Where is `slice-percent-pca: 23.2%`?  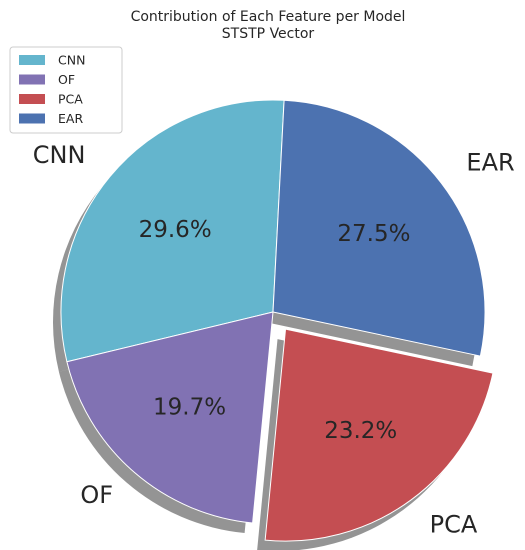
slice-percent-pca: 23.2% is located at coordinates (360, 431).